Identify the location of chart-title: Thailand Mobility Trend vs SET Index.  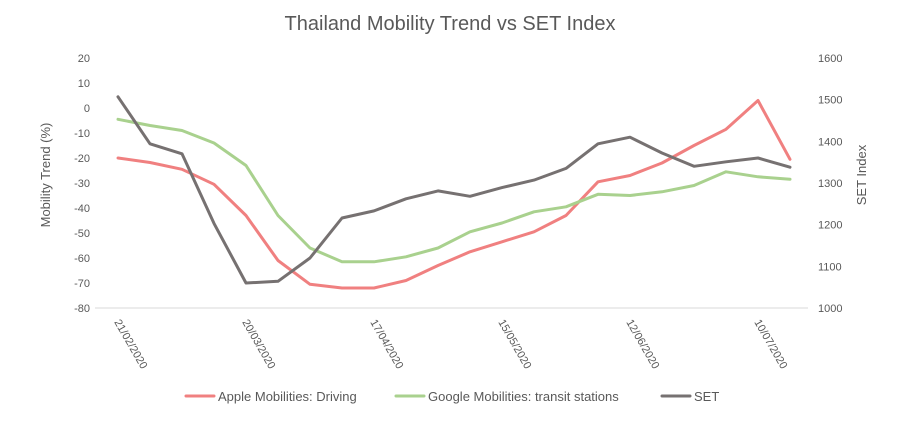
(450, 24).